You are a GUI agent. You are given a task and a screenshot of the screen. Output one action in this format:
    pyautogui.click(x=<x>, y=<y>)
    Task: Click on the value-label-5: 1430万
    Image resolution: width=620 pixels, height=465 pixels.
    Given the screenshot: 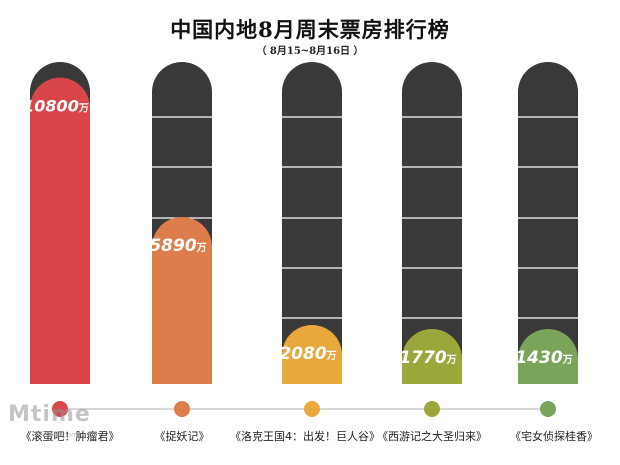 What is the action you would take?
    pyautogui.click(x=543, y=358)
    